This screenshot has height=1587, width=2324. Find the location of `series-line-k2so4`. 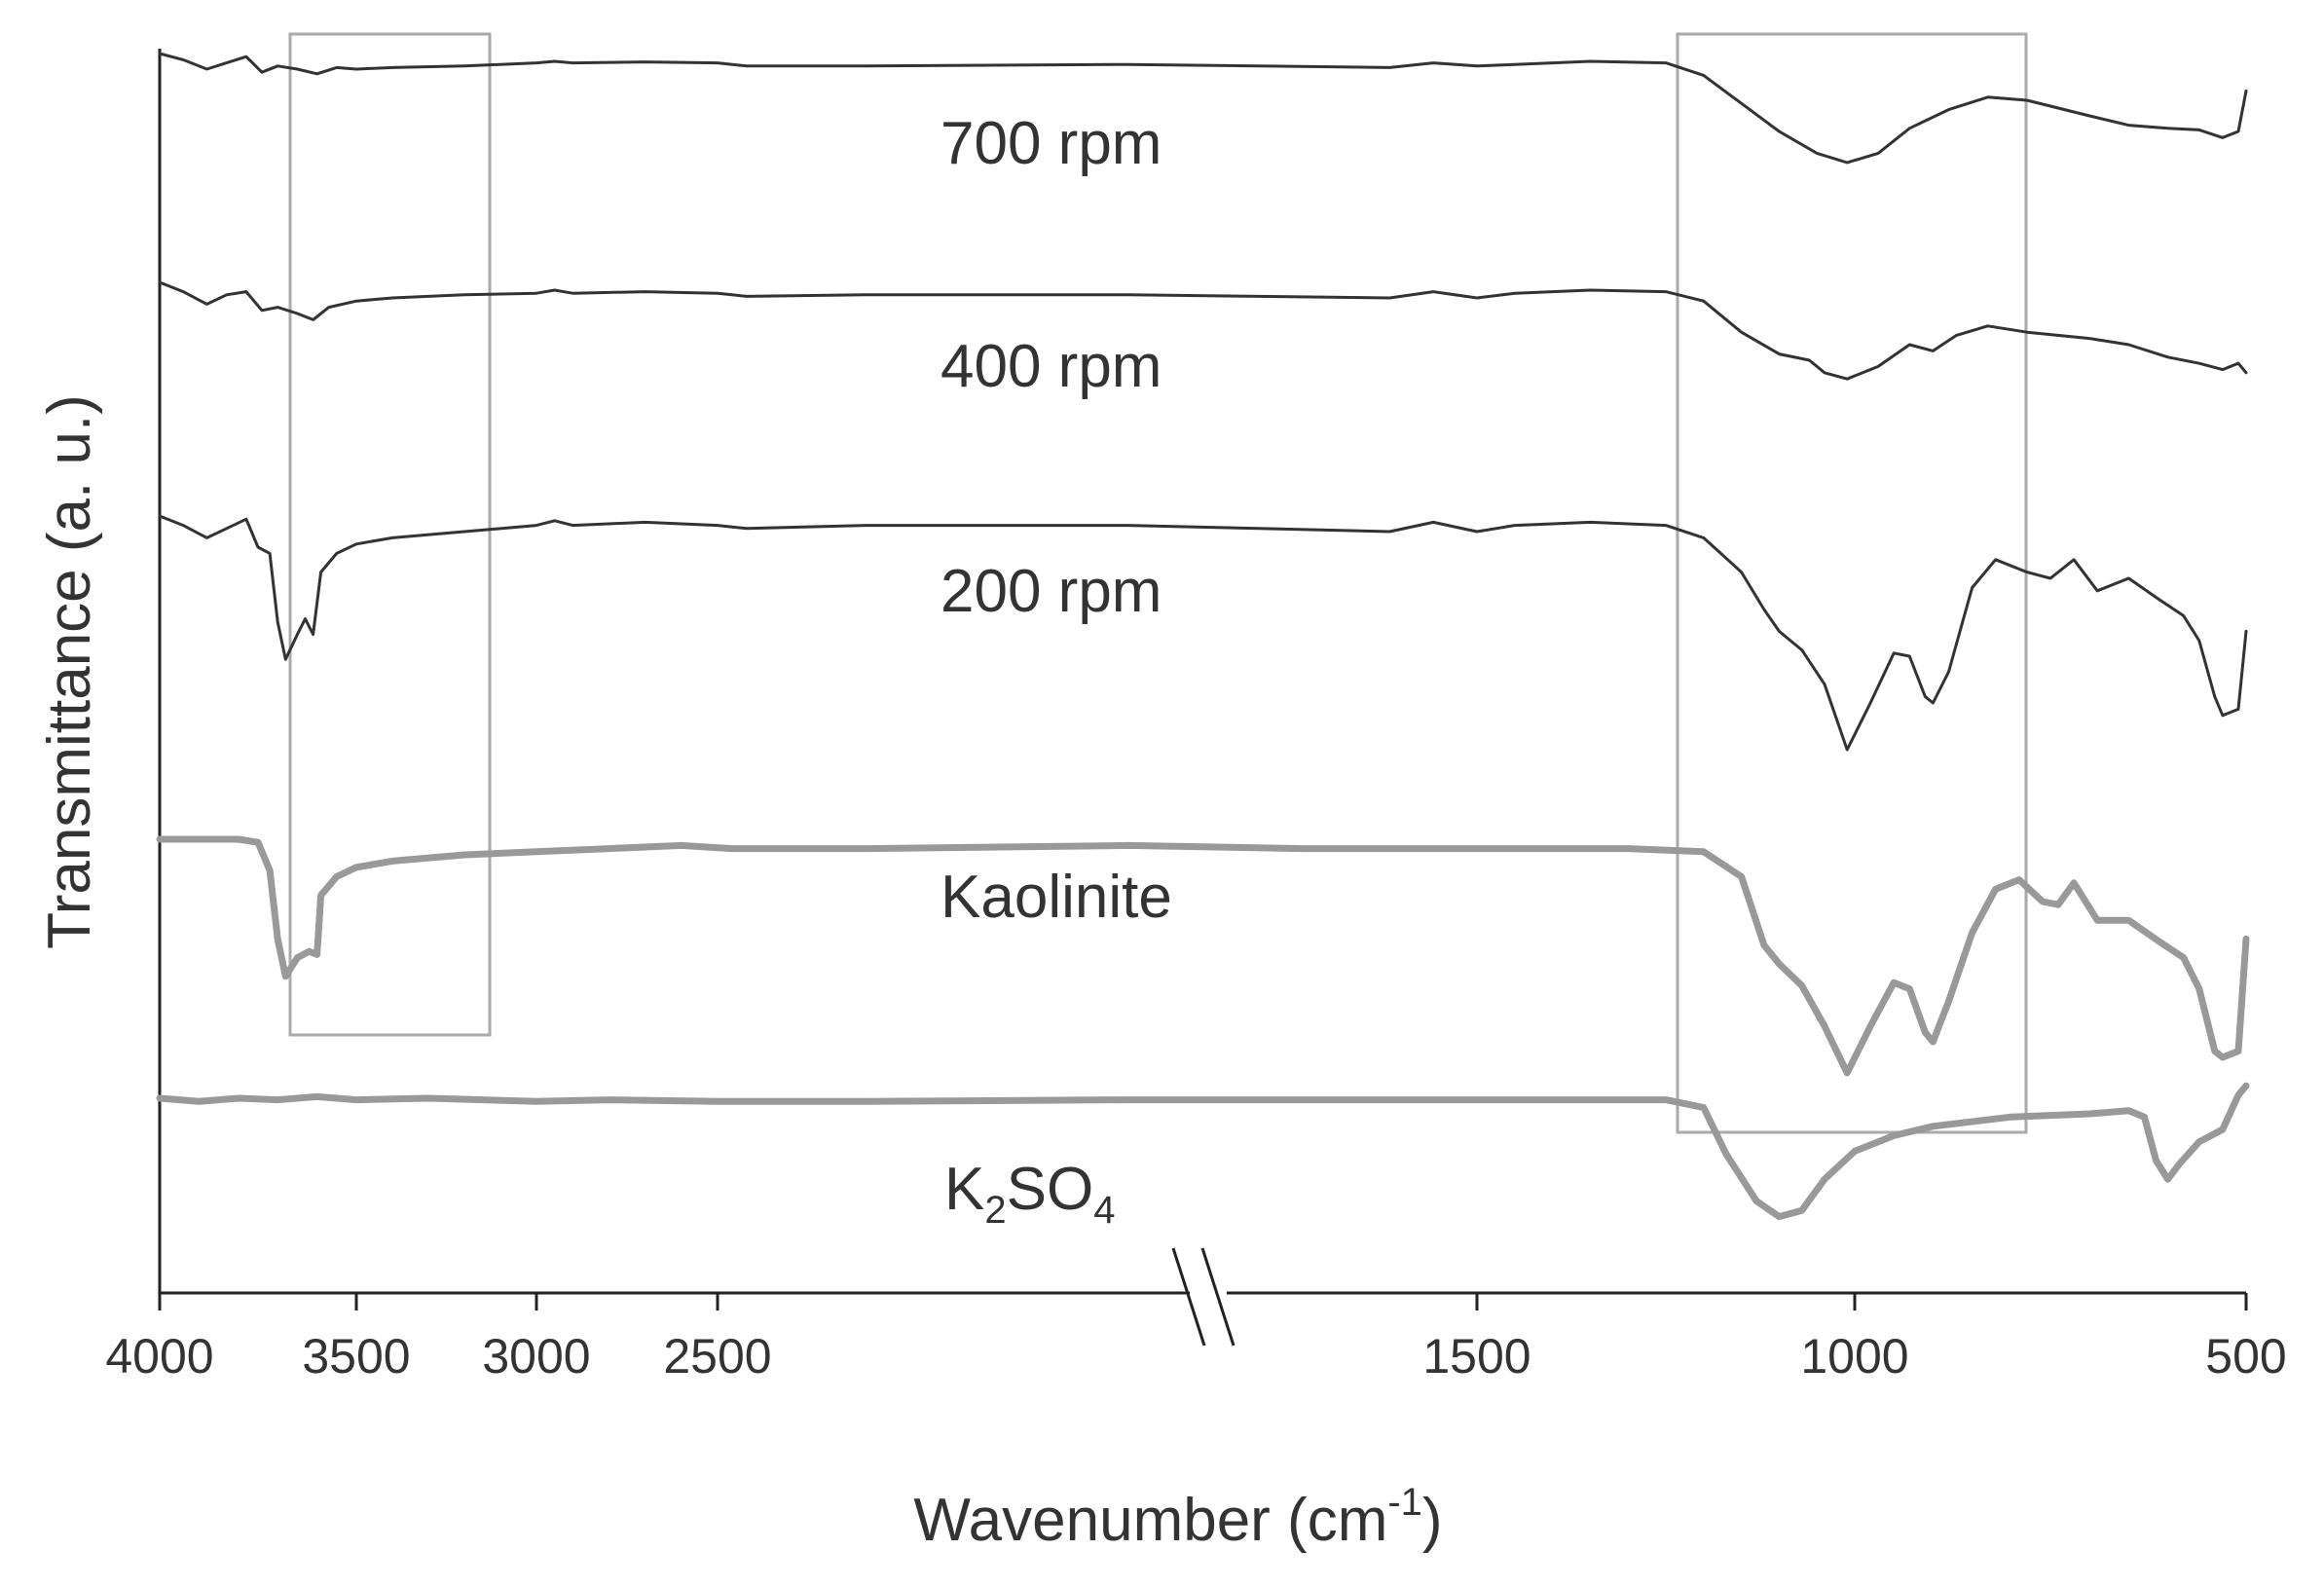

series-line-k2so4 is located at coordinates (1203, 1152).